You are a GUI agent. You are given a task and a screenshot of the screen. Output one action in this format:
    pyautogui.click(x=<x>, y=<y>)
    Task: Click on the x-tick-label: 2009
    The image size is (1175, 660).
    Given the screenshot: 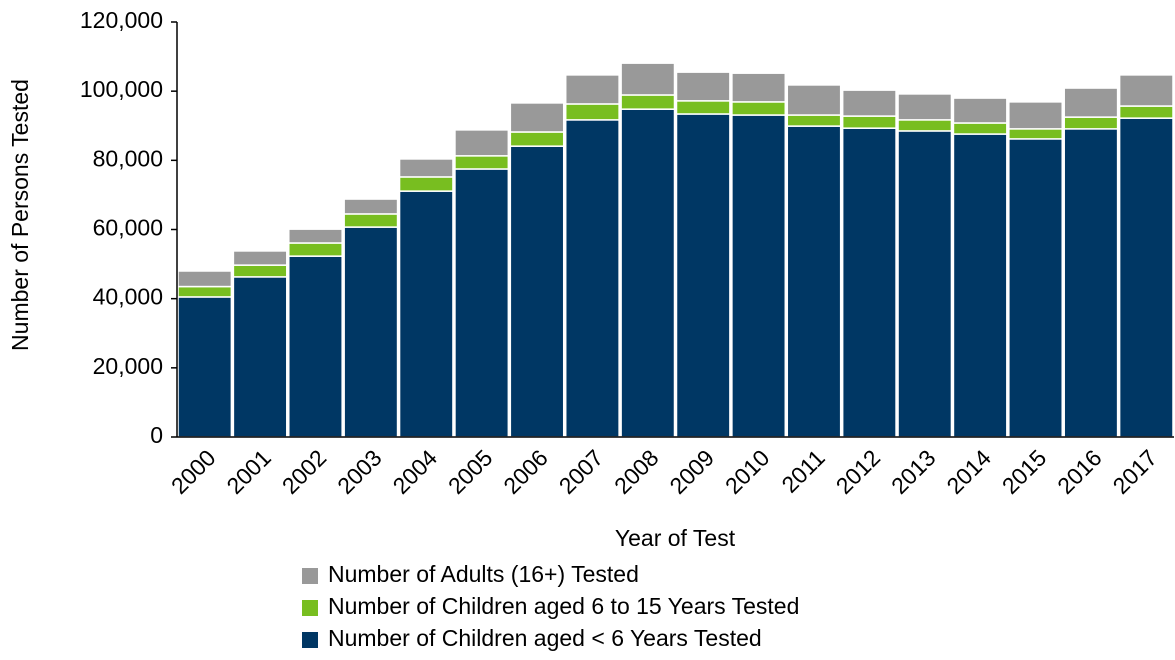 What is the action you would take?
    pyautogui.click(x=691, y=471)
    